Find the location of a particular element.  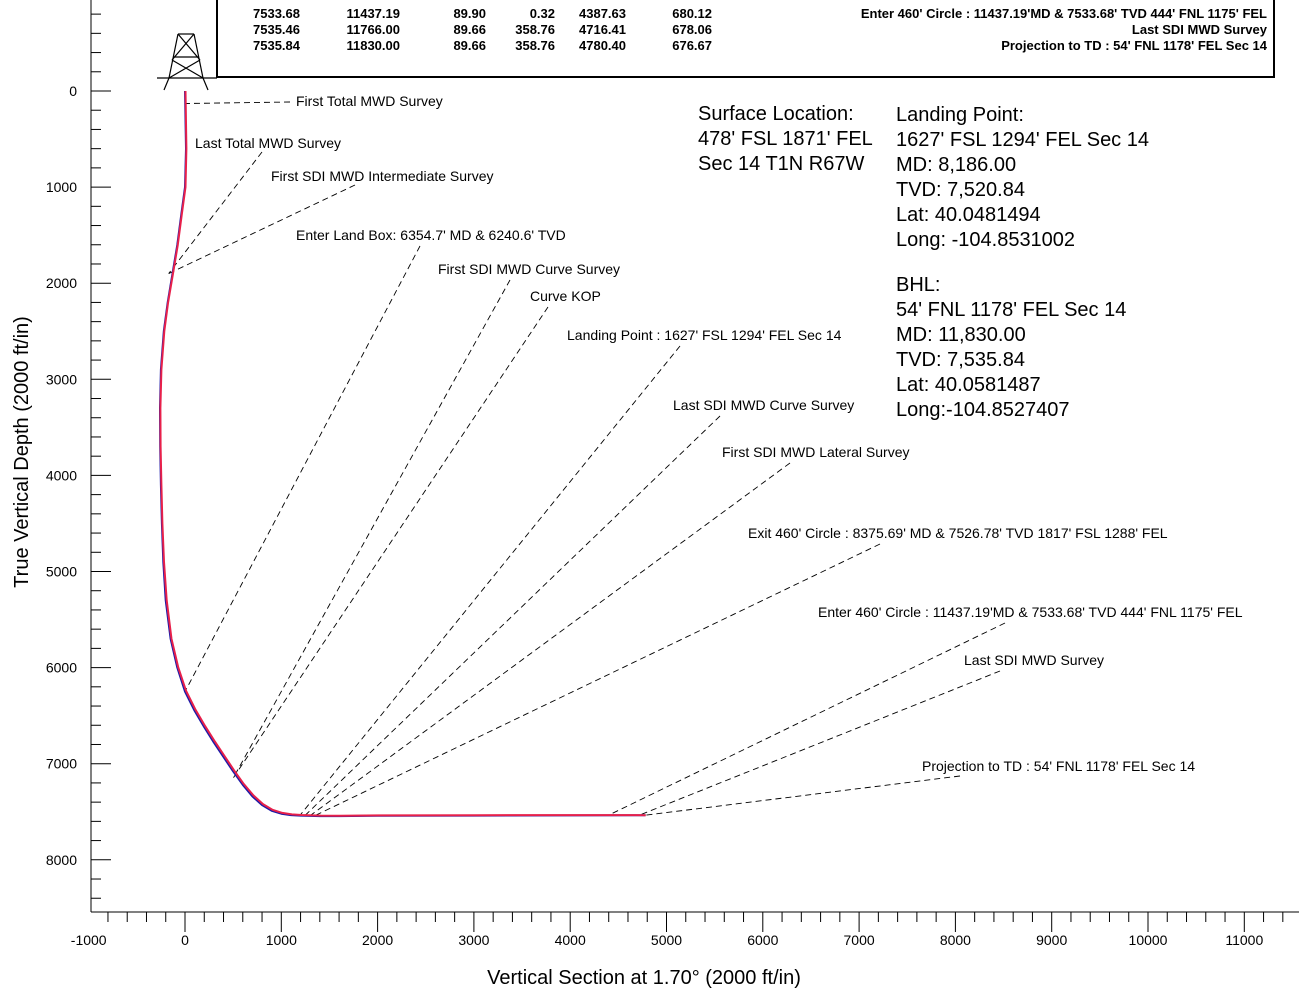

survey-cell: 4387.63 is located at coordinates (602, 13).